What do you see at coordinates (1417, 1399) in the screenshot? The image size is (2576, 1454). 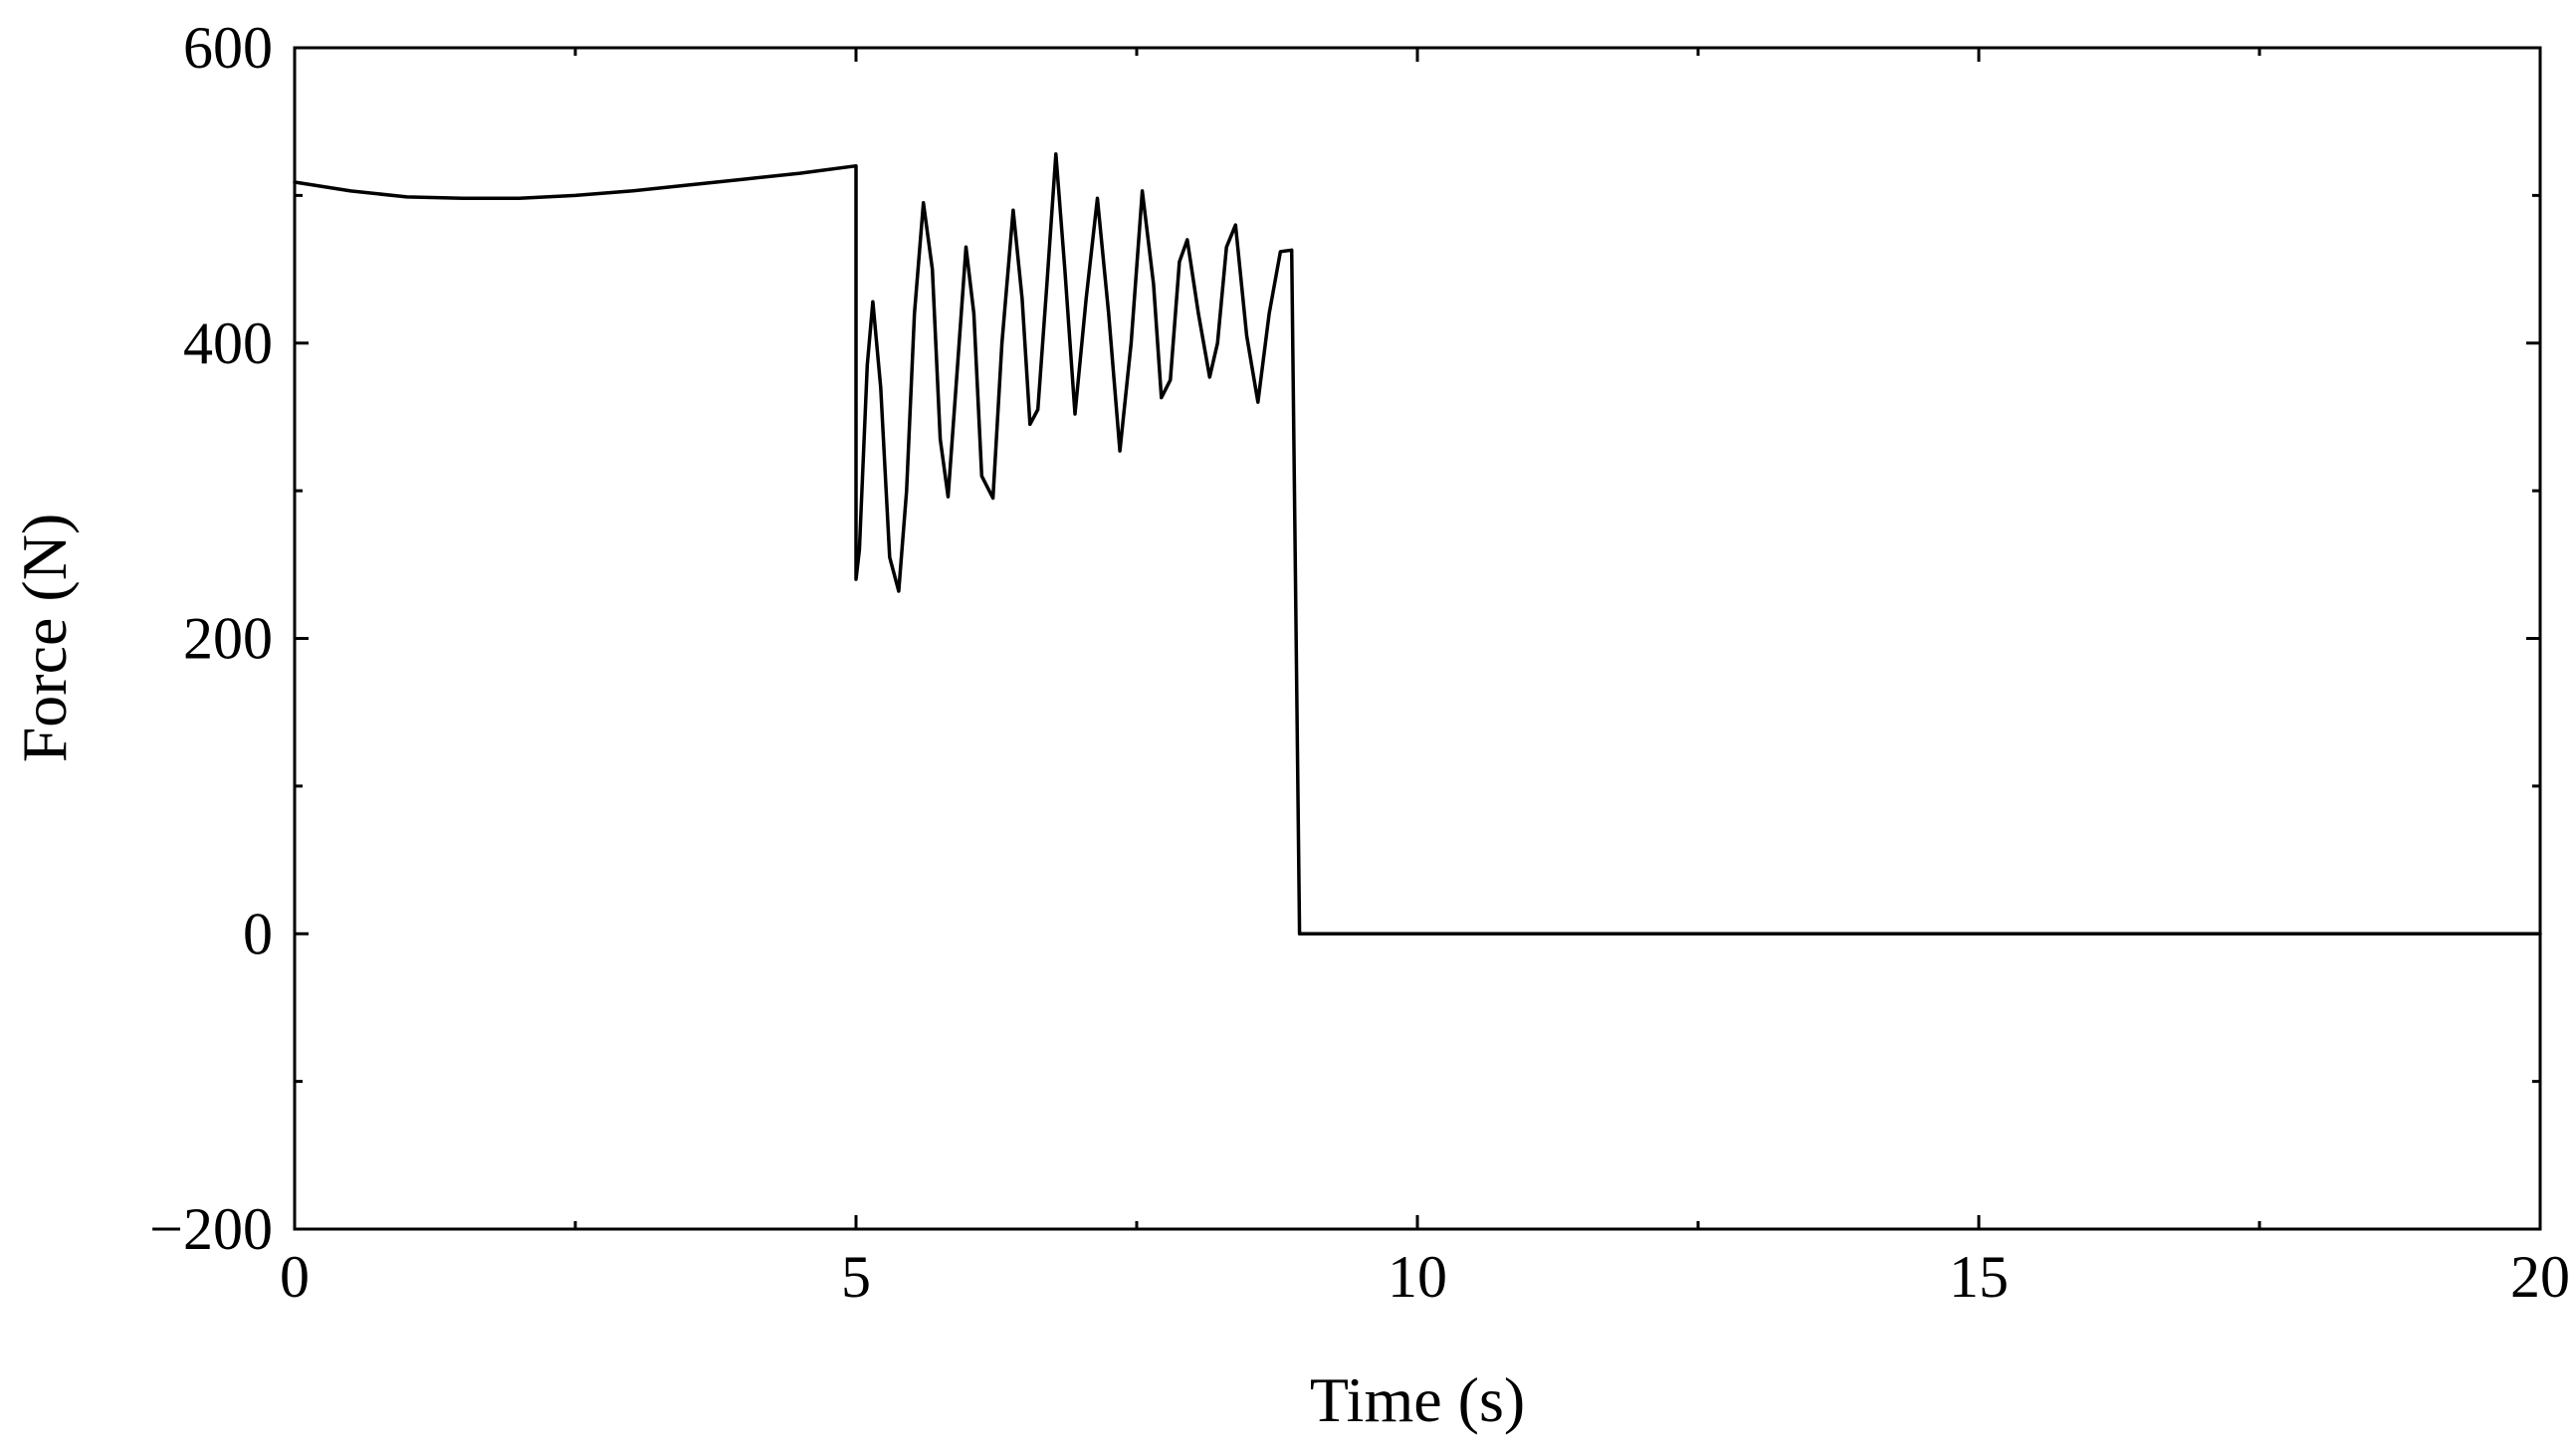 I see `x-axis-label: Time (s)` at bounding box center [1417, 1399].